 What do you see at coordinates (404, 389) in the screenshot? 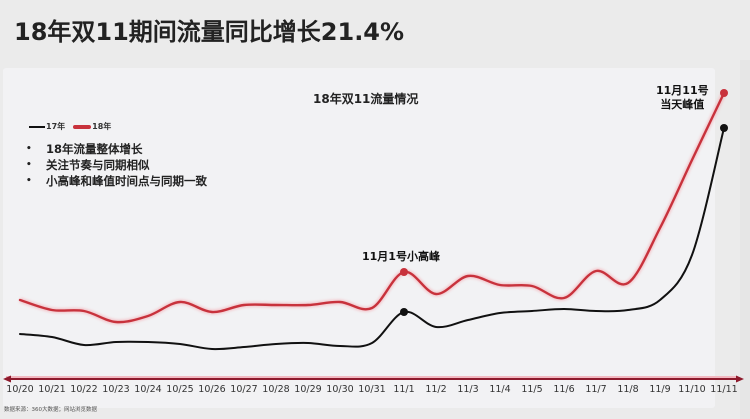
I see `x-axis-tick-label: 11/1` at bounding box center [404, 389].